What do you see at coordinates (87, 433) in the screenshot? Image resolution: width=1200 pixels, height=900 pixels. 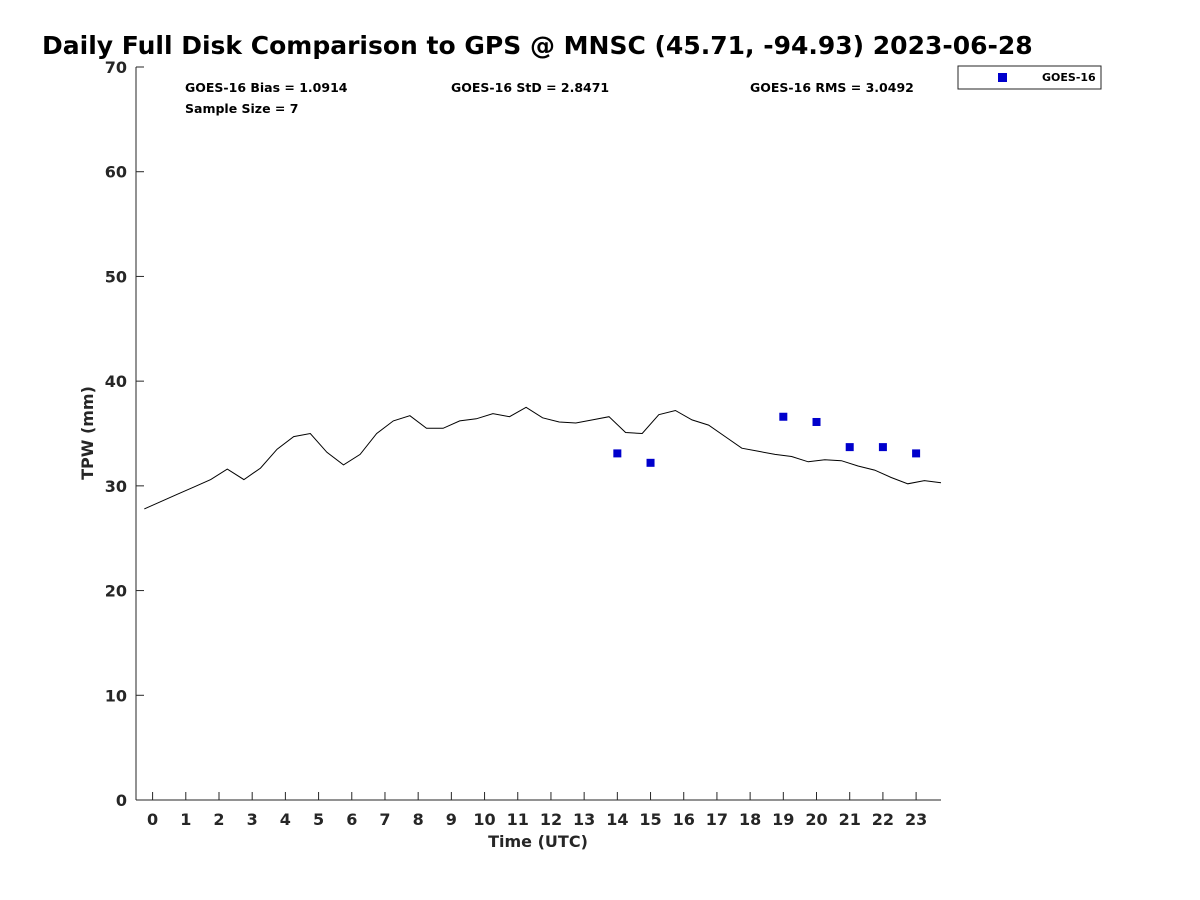 I see `y-axis-label: TPW (mm)` at bounding box center [87, 433].